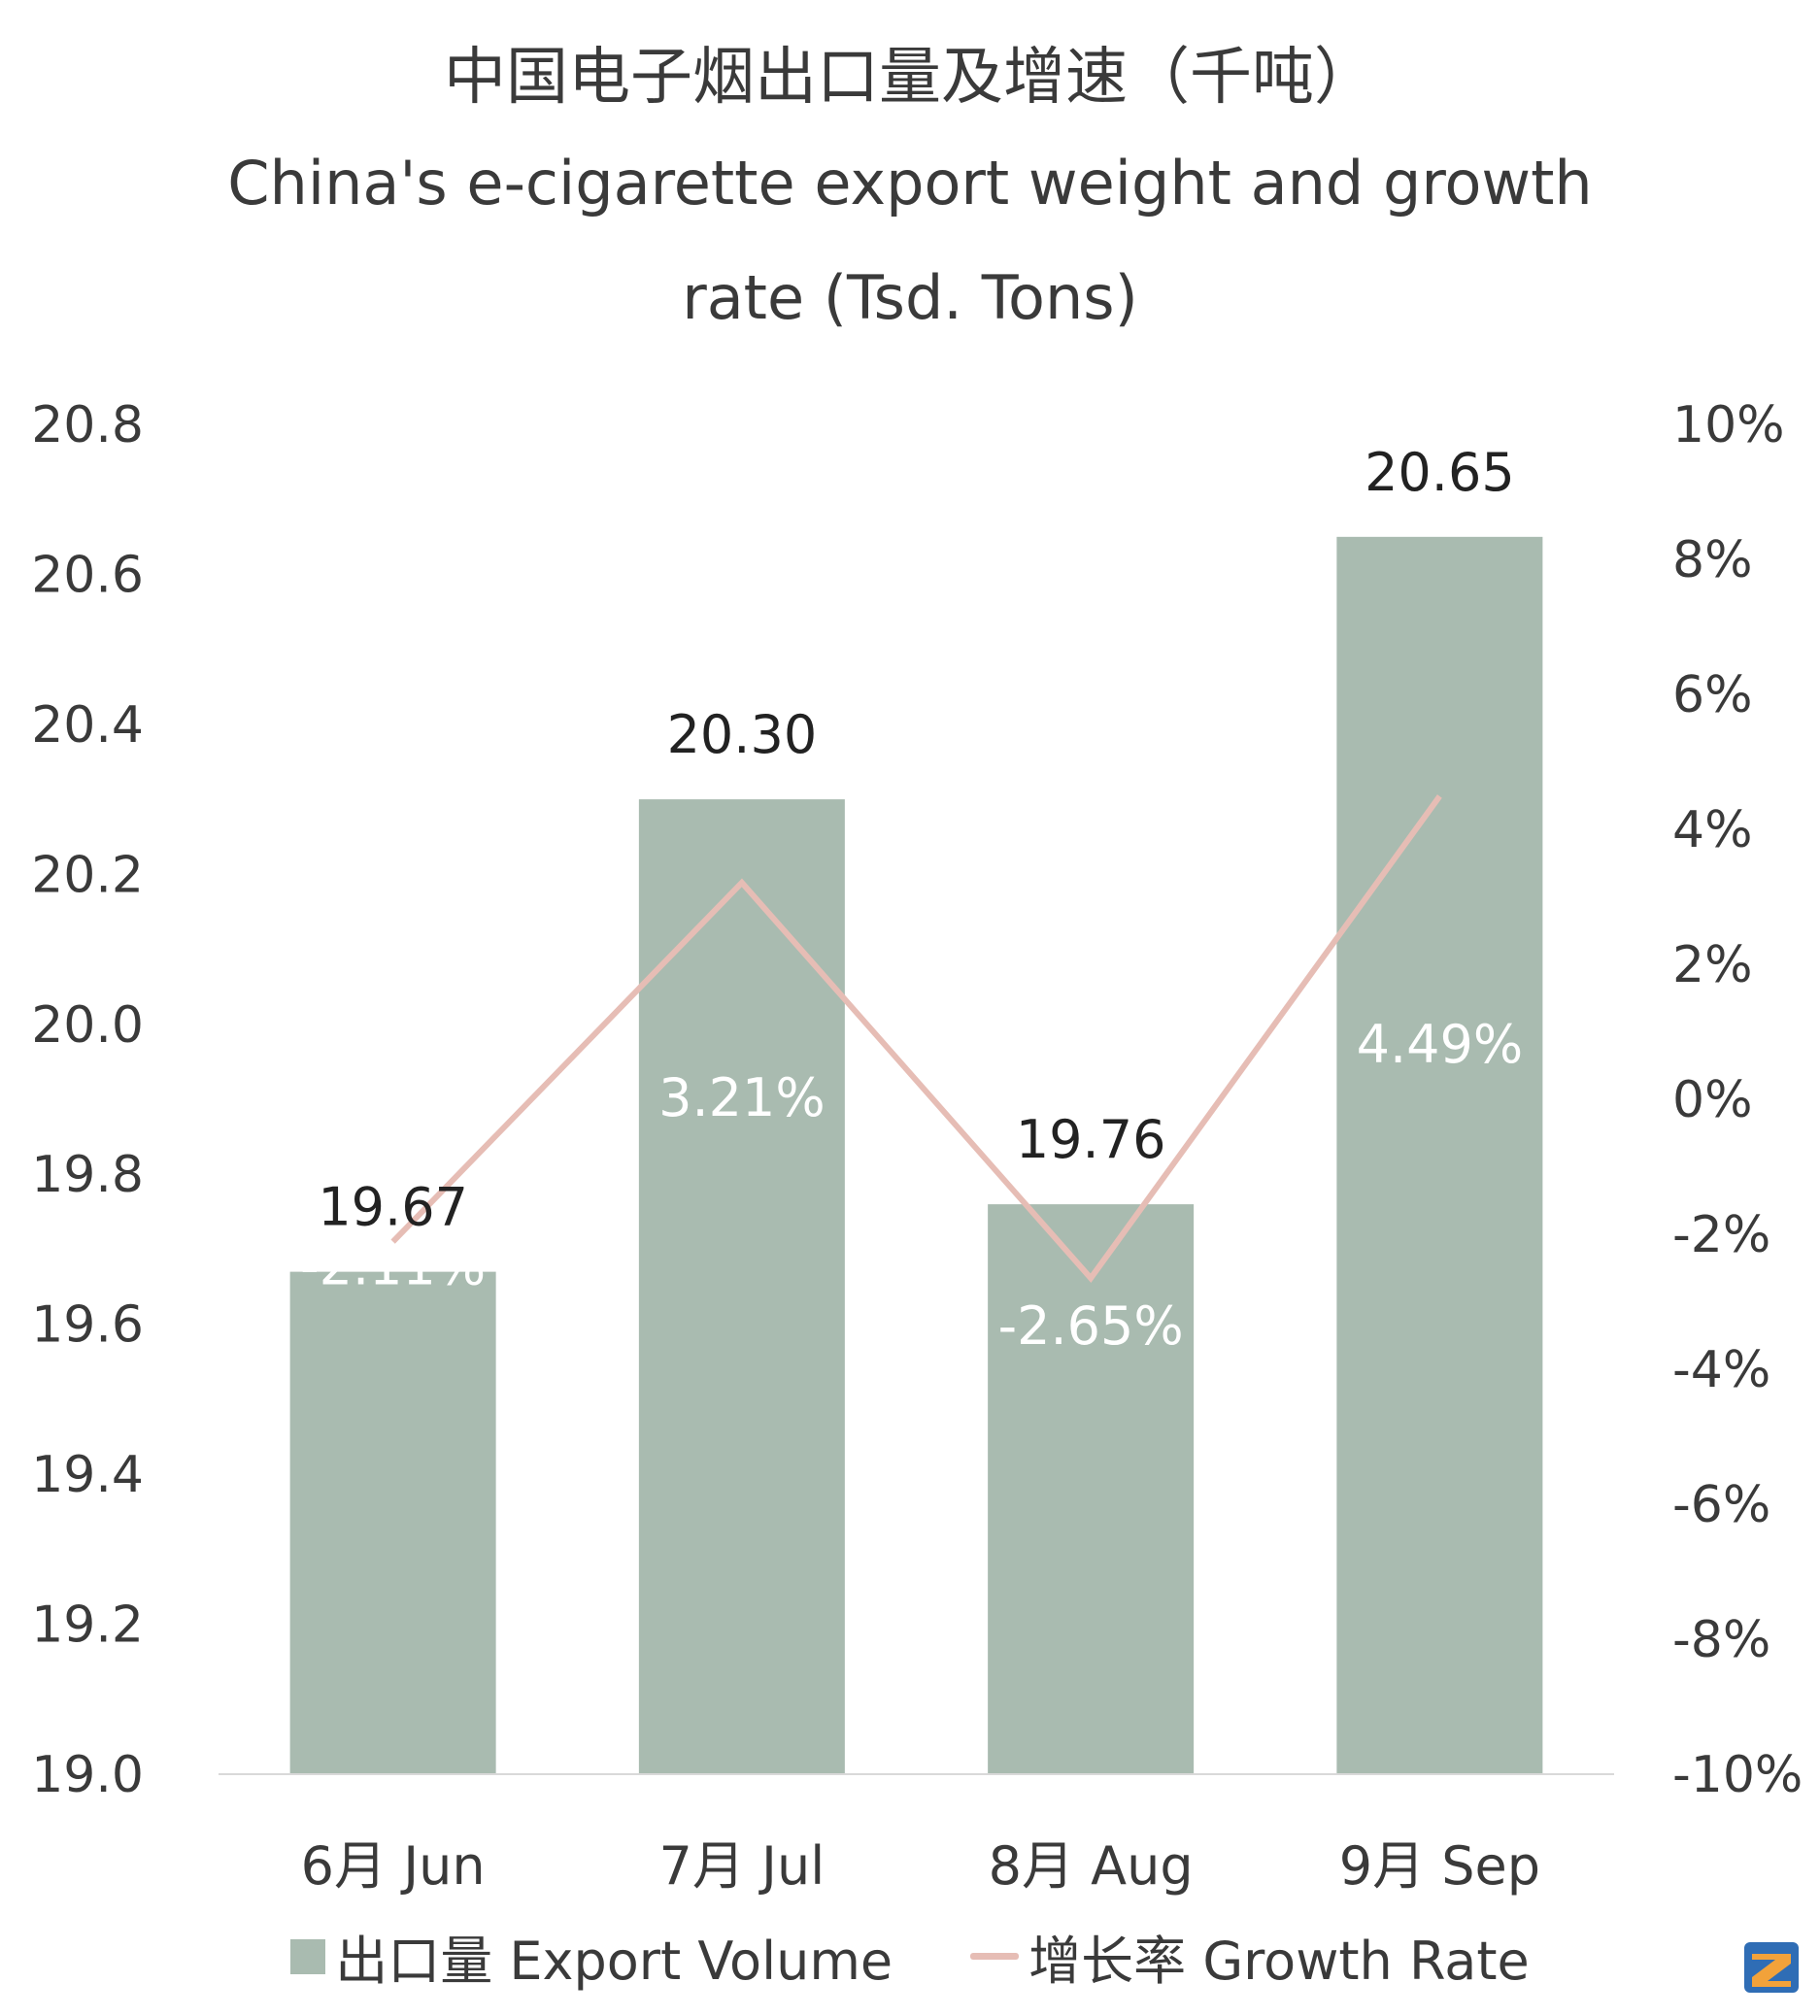 The image size is (1820, 2016). Describe the element at coordinates (87, 1100) in the screenshot. I see `left-axis-ticks: 19.0 19.2 19.4 19.6 19.8 20.0 20.2 20.4 20.6 20.8` at that location.